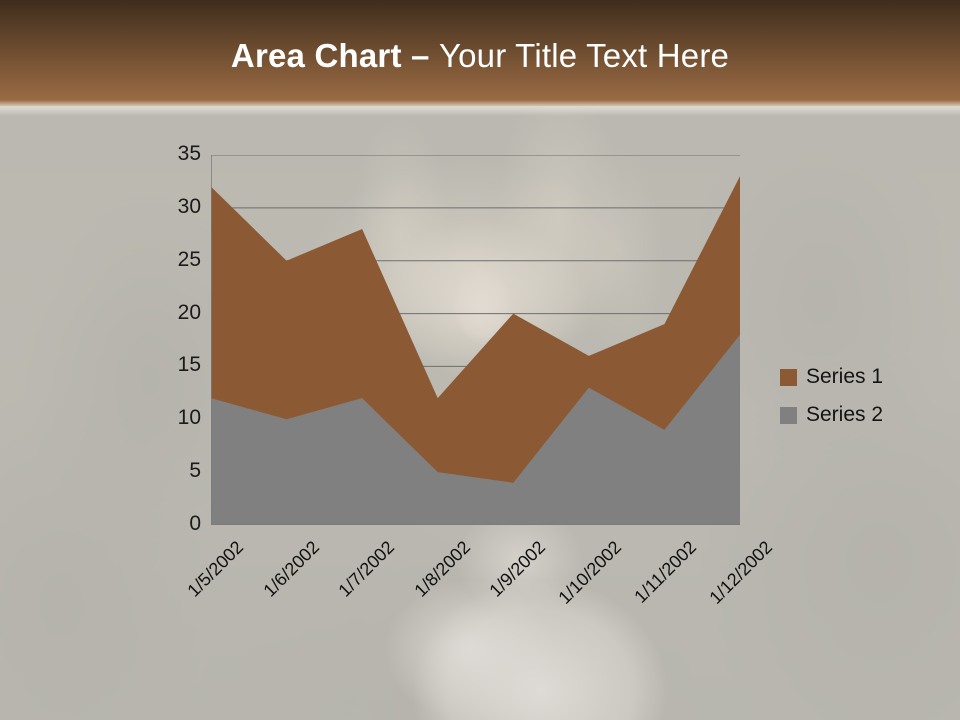 The image size is (960, 720). What do you see at coordinates (420, 55) in the screenshot?
I see `page-title-dash: –` at bounding box center [420, 55].